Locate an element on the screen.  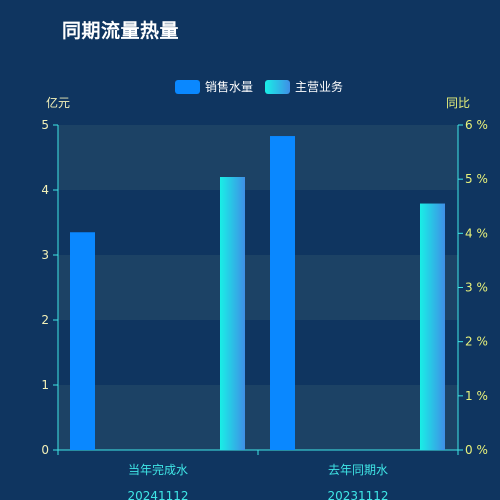
y-left-tick-label: 0 is located at coordinates (45, 450).